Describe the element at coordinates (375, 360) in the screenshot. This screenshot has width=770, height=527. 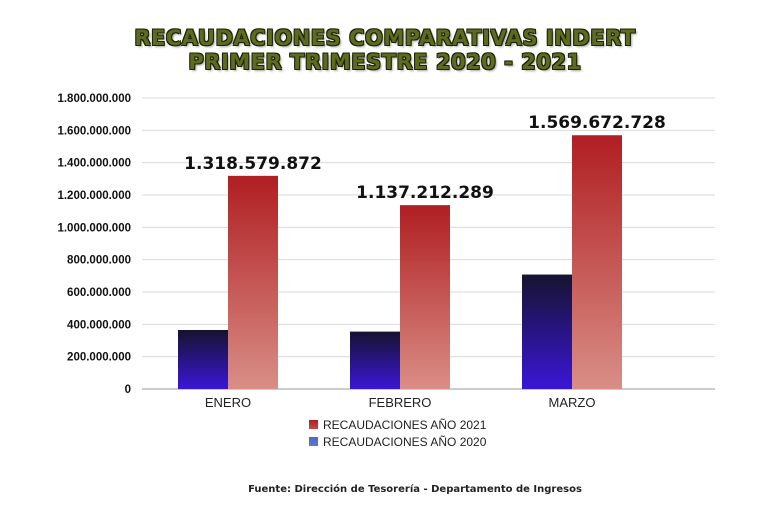
I see `bar-2020-febrero` at that location.